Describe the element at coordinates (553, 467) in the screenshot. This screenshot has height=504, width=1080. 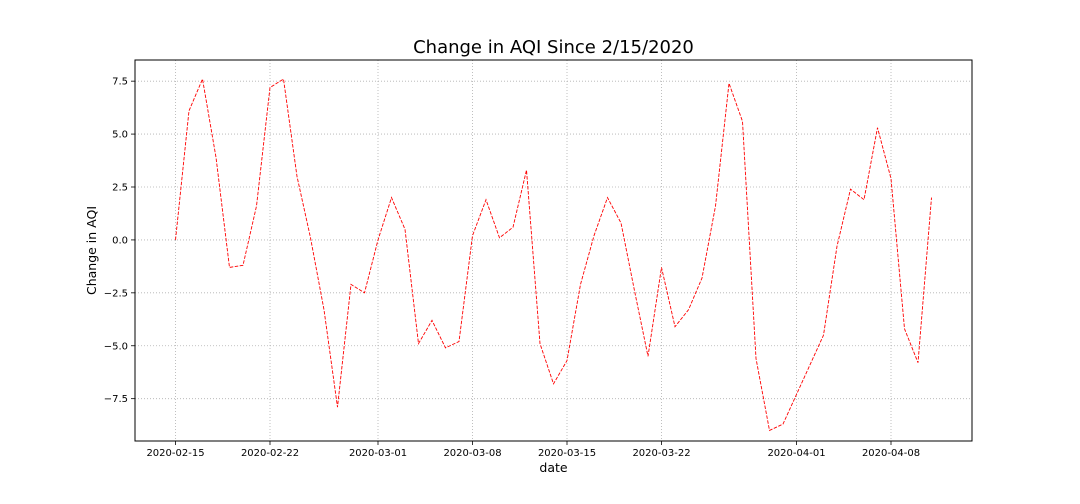
I see `x-axis-label: date` at that location.